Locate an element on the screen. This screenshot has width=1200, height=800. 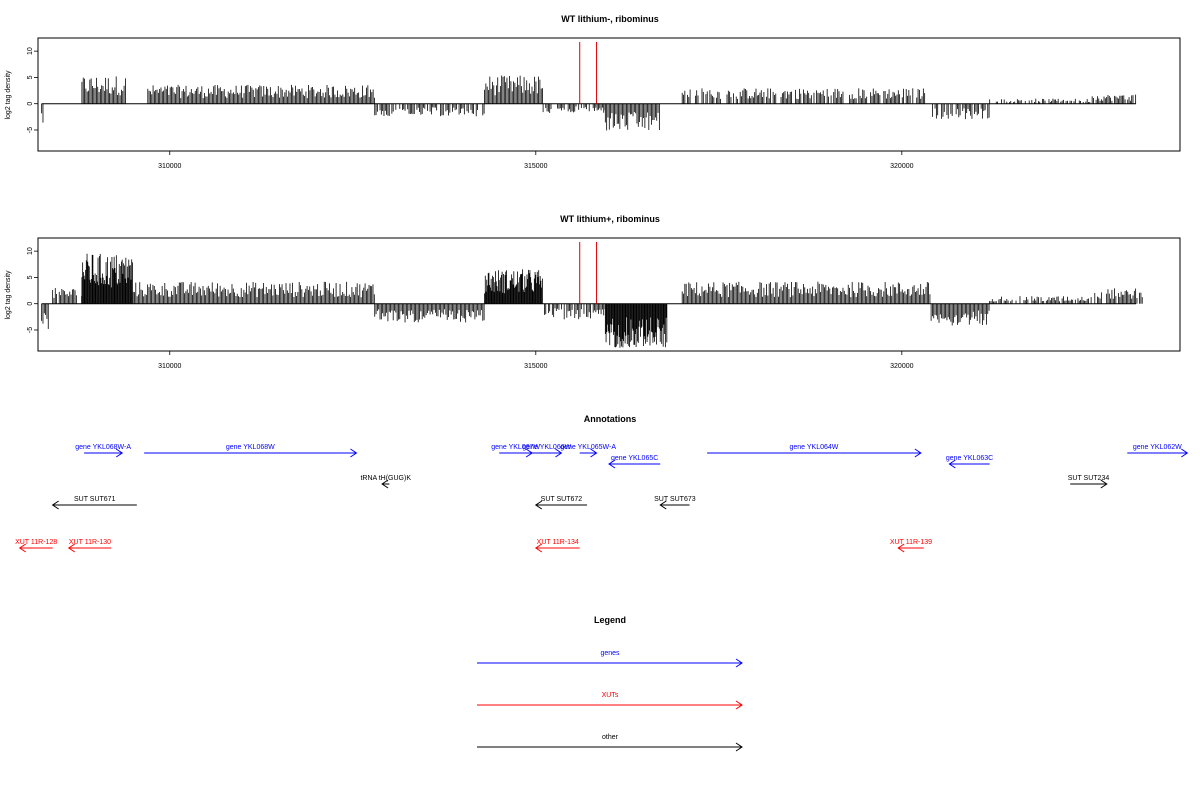
feature-label: gene YKL067W is located at coordinates (515, 447).